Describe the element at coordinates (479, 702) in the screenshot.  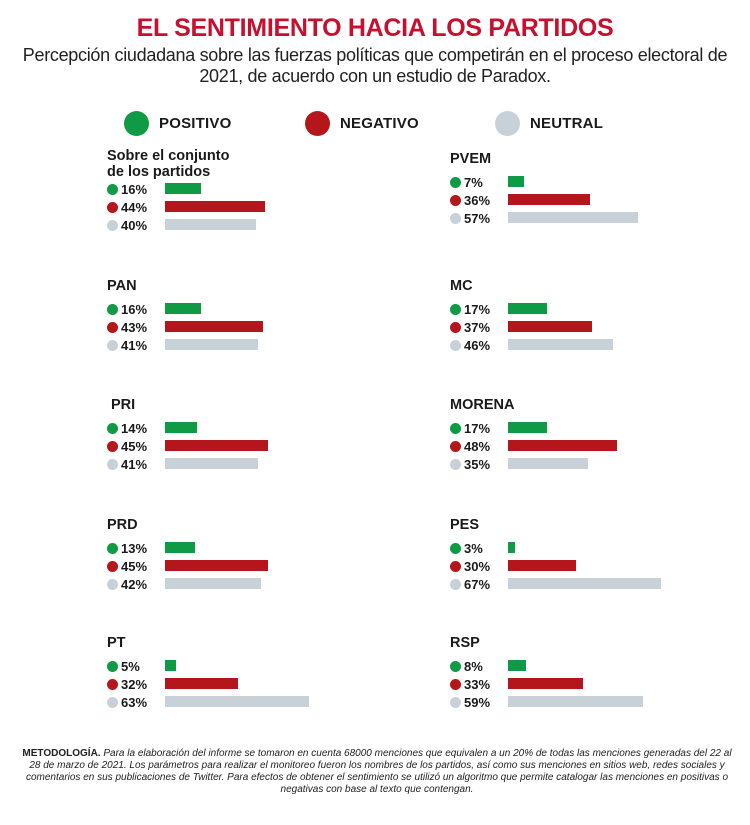
I see `row-neutral: 59%` at that location.